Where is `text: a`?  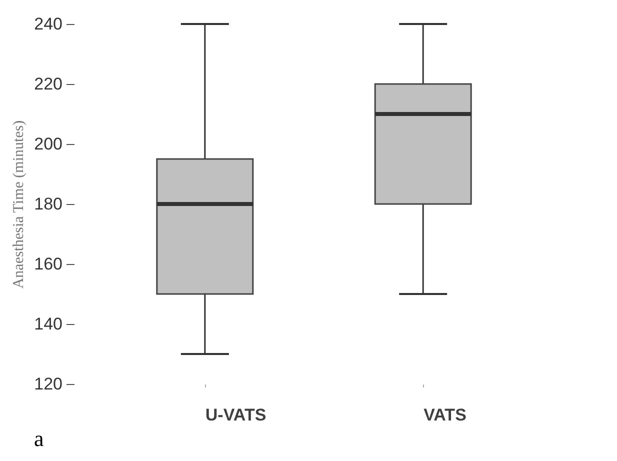
text: a is located at coordinates (39, 438).